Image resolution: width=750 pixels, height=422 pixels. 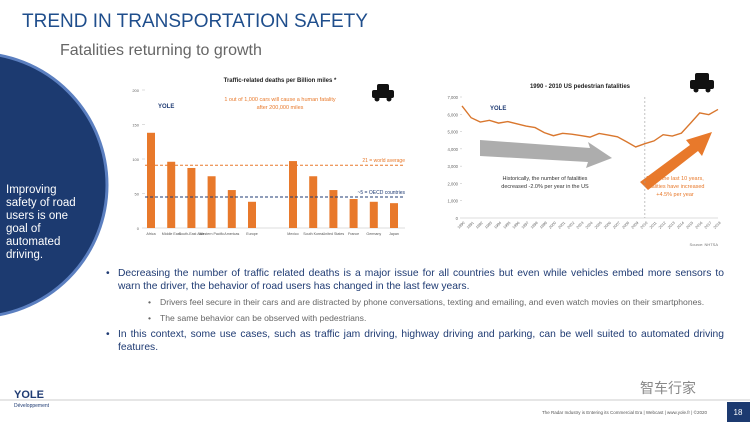 What do you see at coordinates (135, 125) in the screenshot?
I see `y-tick-label: 150` at bounding box center [135, 125].